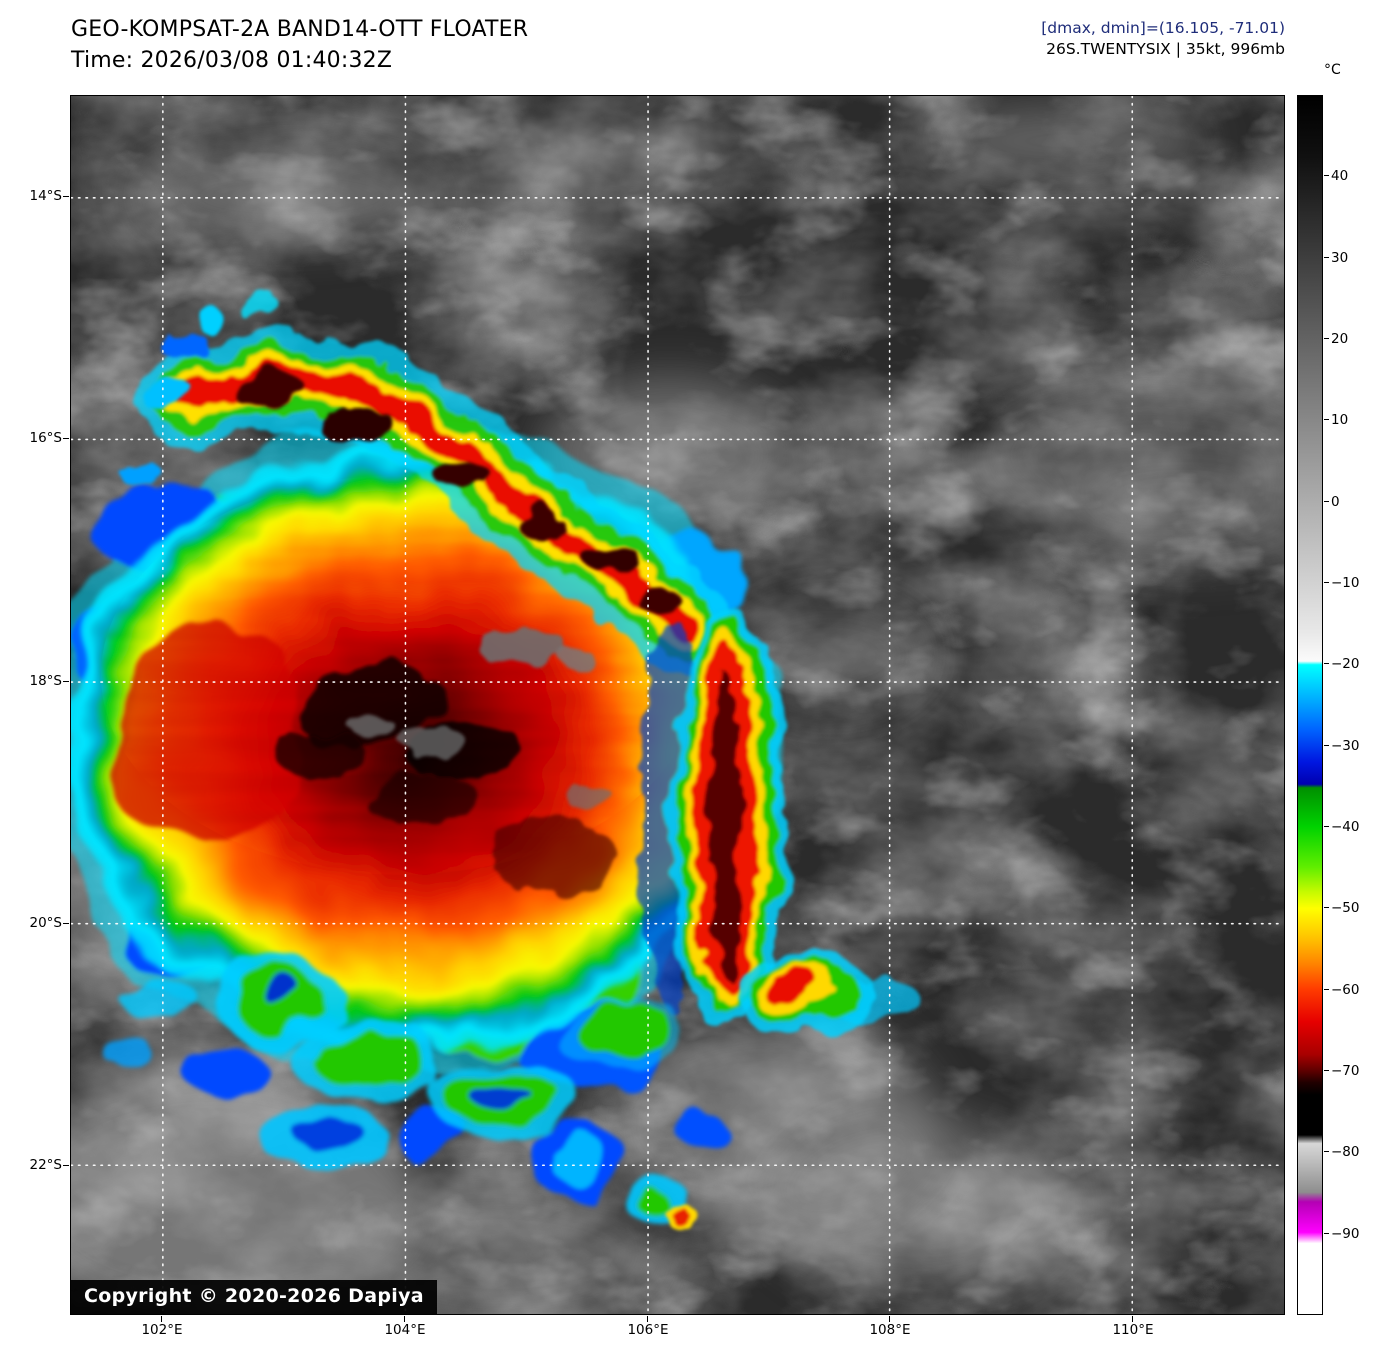 This screenshot has height=1359, width=1388. What do you see at coordinates (1345, 1152) in the screenshot?
I see `colorbar-tick-label: −80` at bounding box center [1345, 1152].